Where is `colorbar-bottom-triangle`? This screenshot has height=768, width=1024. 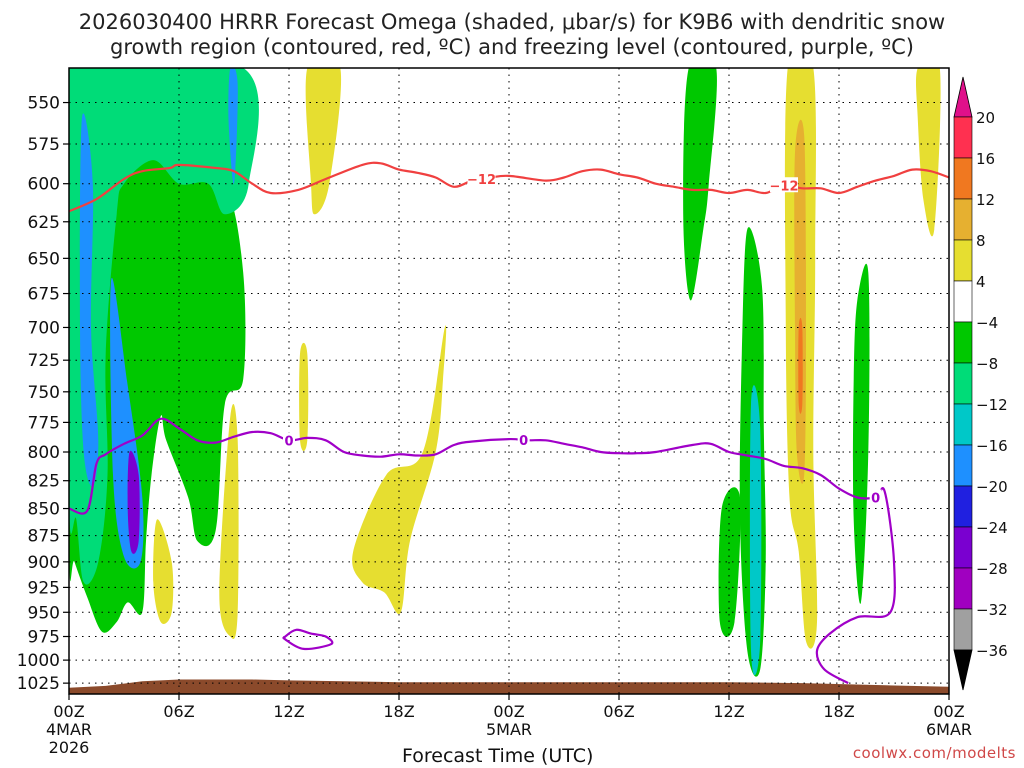
colorbar-bottom-triangle is located at coordinates (963, 670).